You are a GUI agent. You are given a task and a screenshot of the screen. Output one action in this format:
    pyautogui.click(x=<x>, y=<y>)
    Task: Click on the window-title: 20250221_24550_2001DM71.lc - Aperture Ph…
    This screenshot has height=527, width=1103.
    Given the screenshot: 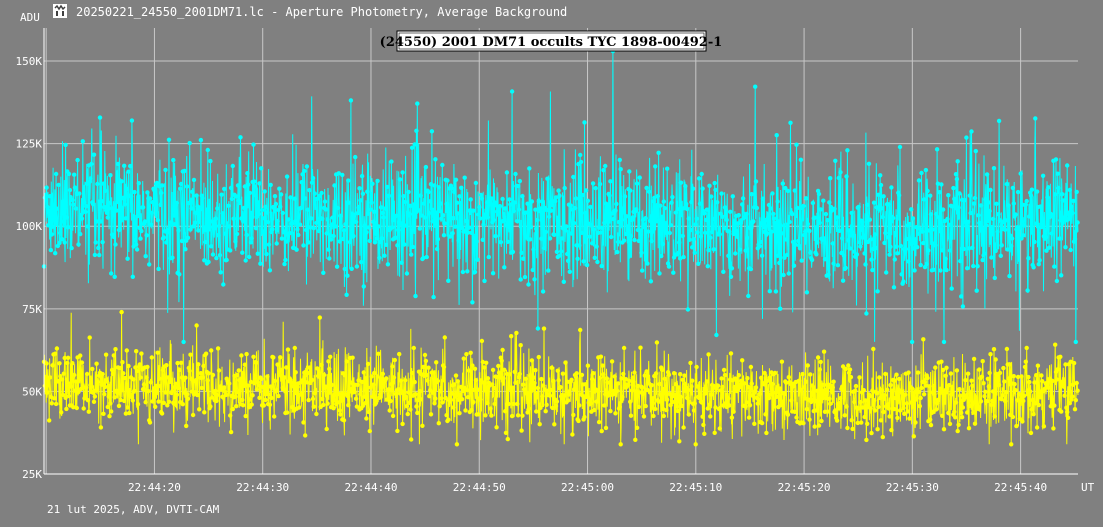 What is the action you would take?
    pyautogui.click(x=322, y=12)
    